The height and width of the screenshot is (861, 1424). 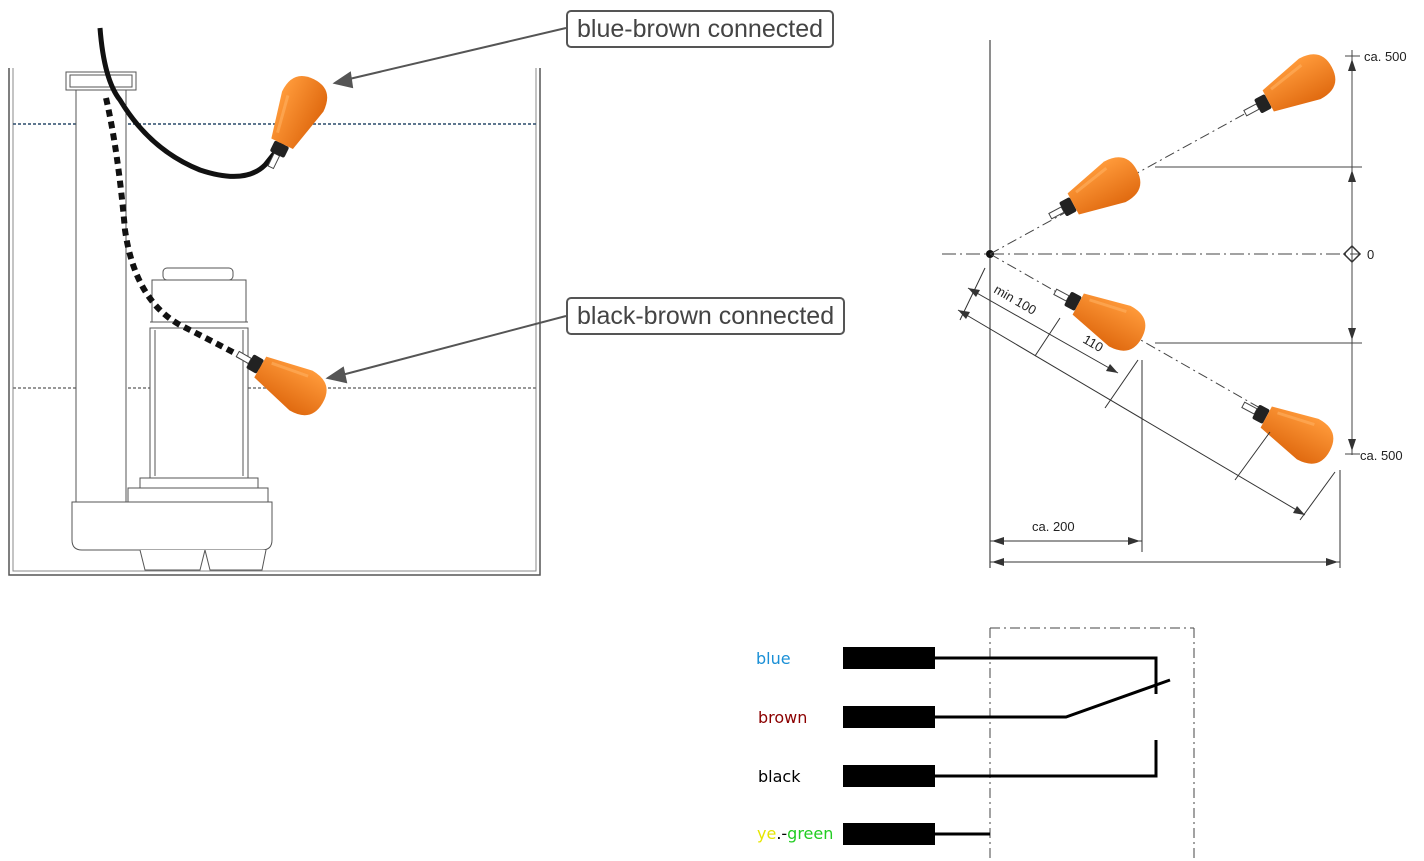 What do you see at coordinates (1053, 526) in the screenshot?
I see `dim-horizontal: ca. 200` at bounding box center [1053, 526].